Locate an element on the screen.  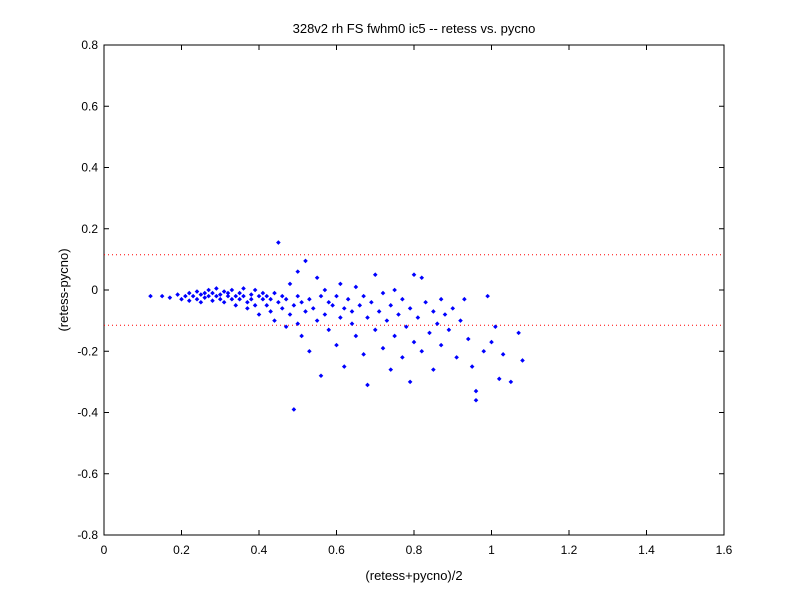
y-tick-label: 0.6 is located at coordinates (89, 106).